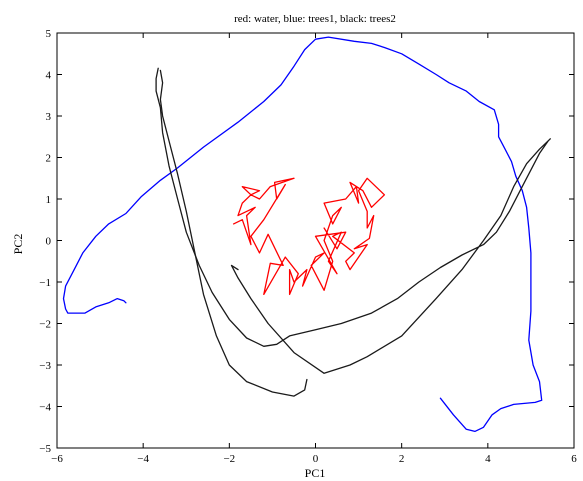 The width and height of the screenshot is (583, 481). What do you see at coordinates (315, 473) in the screenshot?
I see `x-axis-title: PC1` at bounding box center [315, 473].